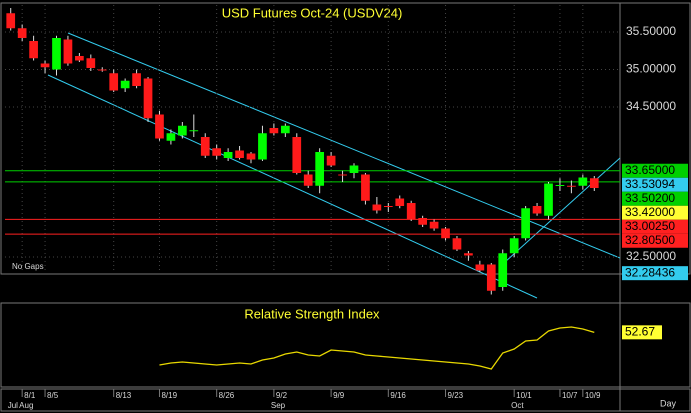 The image size is (691, 413). Describe the element at coordinates (570, 395) in the screenshot. I see `x-tick-label: 10/7` at that location.